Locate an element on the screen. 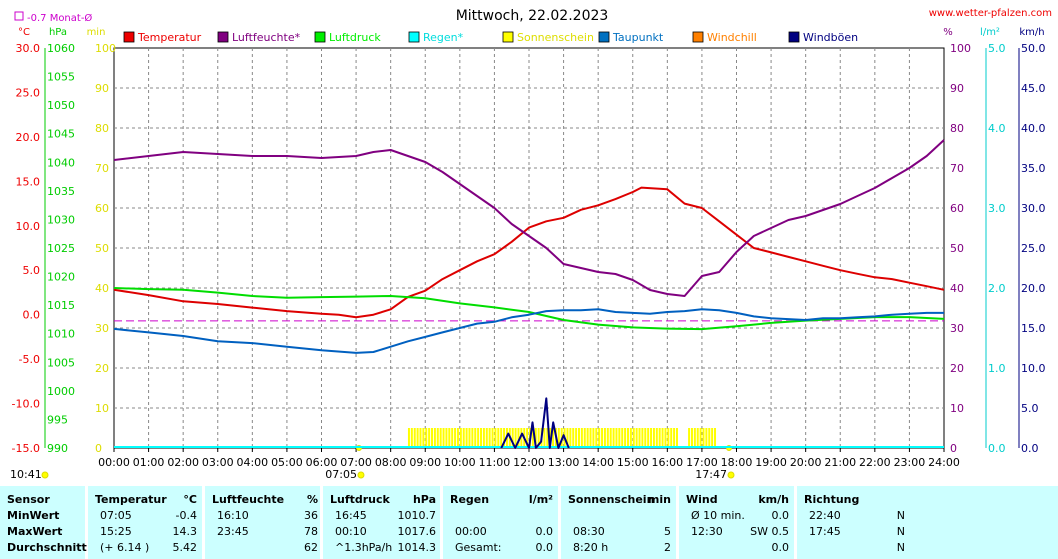  x-tick-label: 24:00 is located at coordinates (944, 462).